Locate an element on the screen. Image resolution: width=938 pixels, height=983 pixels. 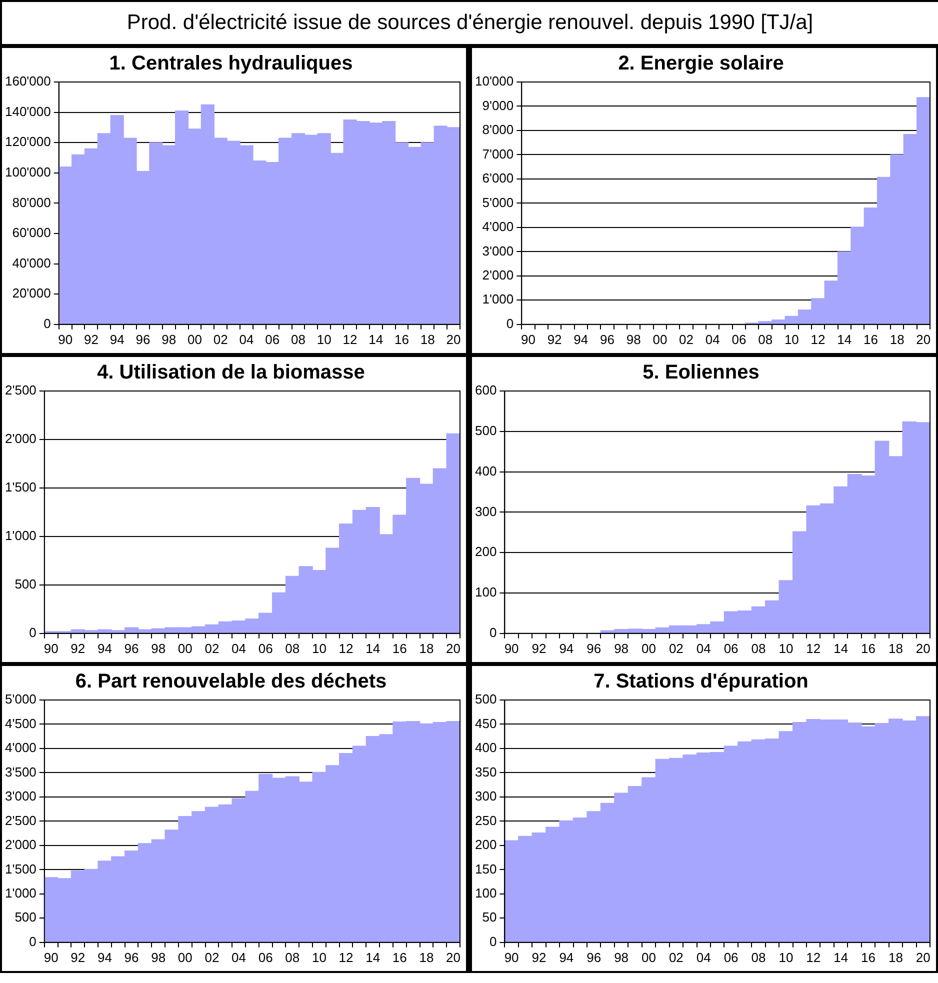
y-tick-label: 600 is located at coordinates (485, 390).